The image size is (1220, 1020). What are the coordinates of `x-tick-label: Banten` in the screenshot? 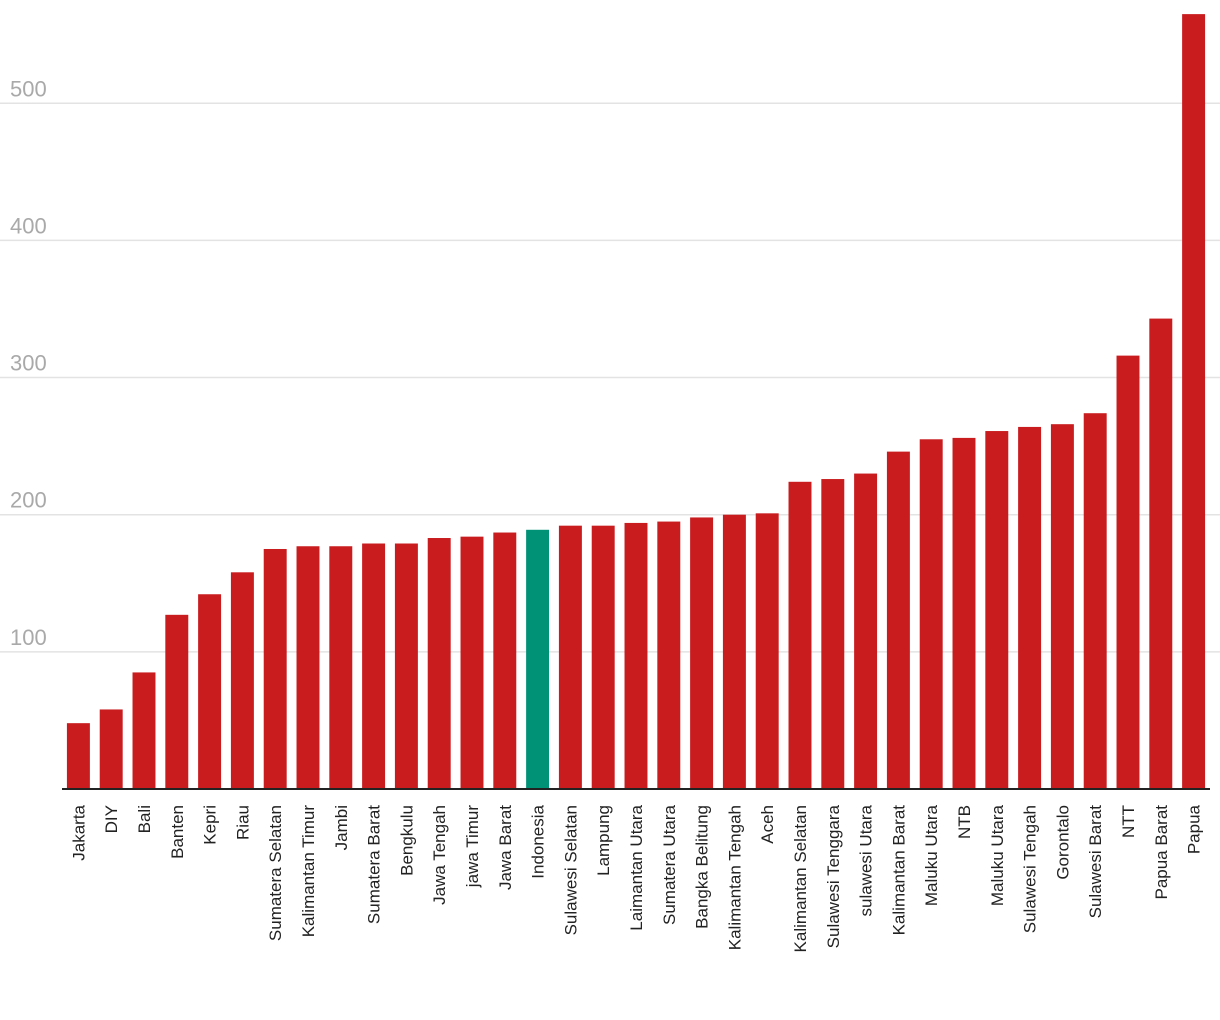 It's located at (177, 832).